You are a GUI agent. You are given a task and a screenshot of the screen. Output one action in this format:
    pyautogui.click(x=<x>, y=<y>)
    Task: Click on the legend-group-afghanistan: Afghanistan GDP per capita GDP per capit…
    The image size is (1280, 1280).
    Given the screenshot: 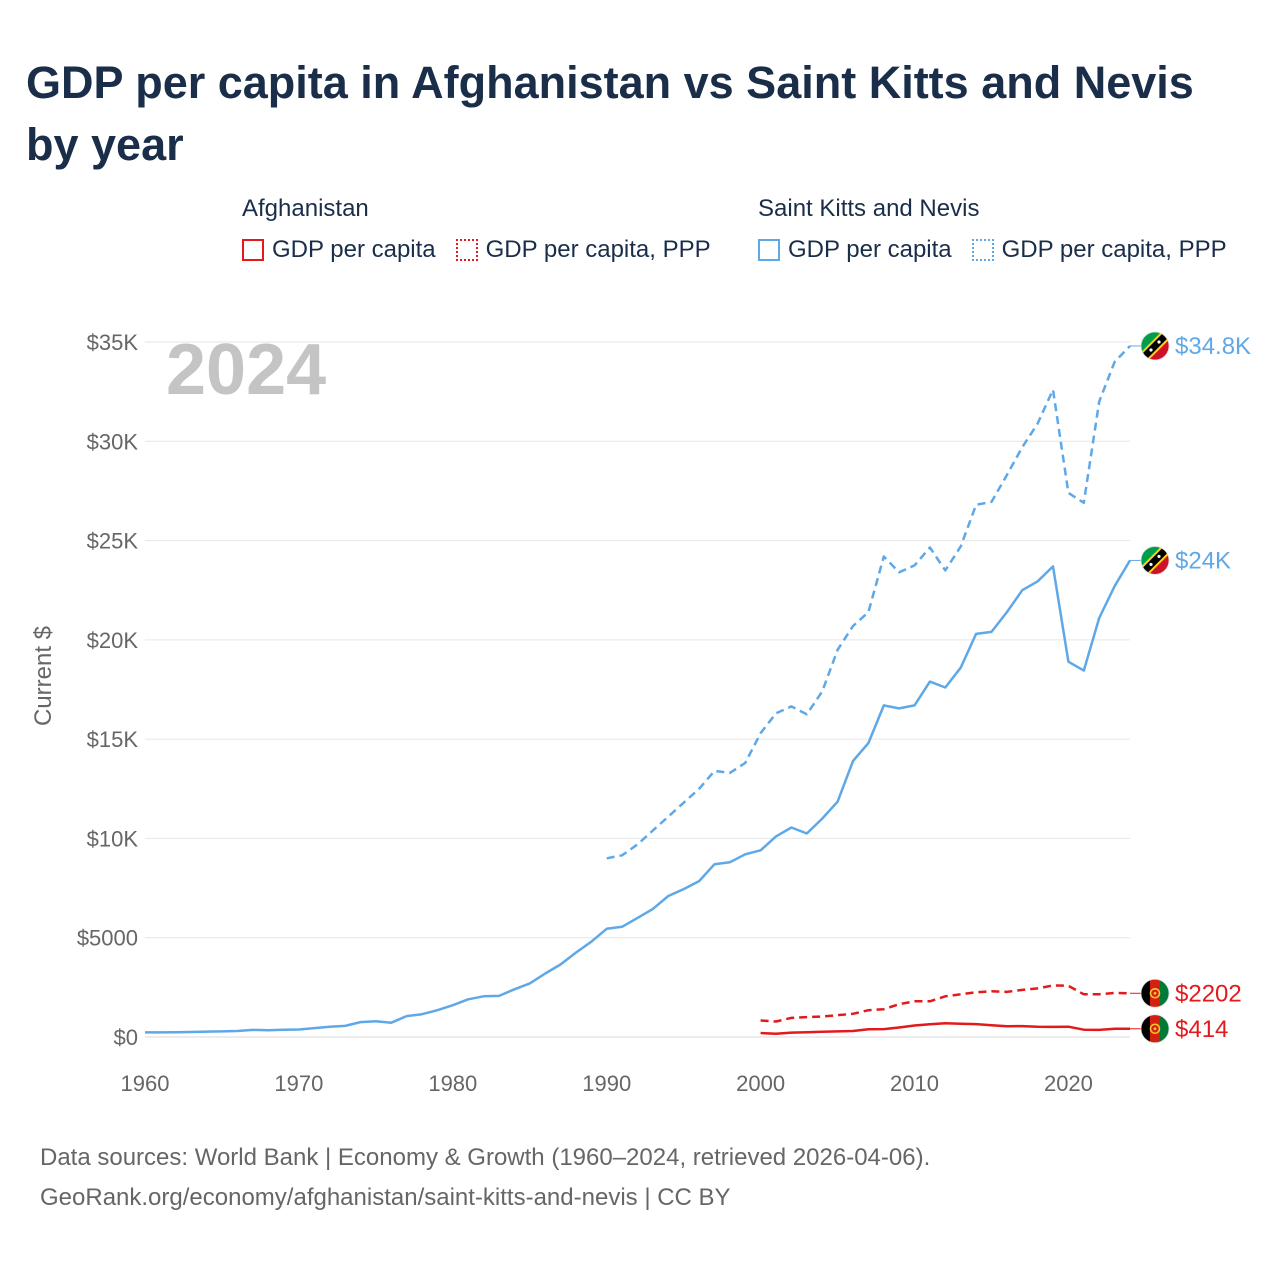 What is the action you would take?
    pyautogui.click(x=486, y=229)
    